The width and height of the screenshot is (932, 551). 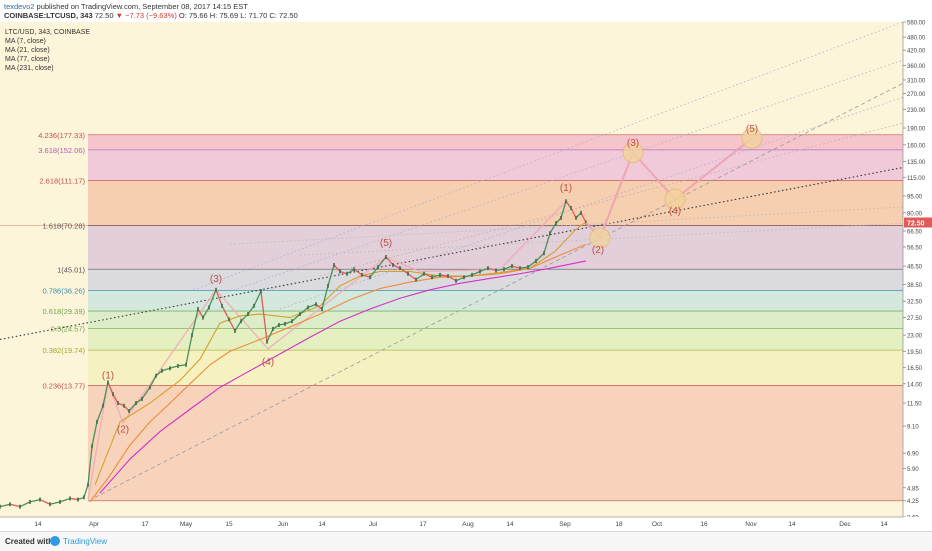 I want to click on legend-ma-21: MA (21, close), so click(x=27, y=50).